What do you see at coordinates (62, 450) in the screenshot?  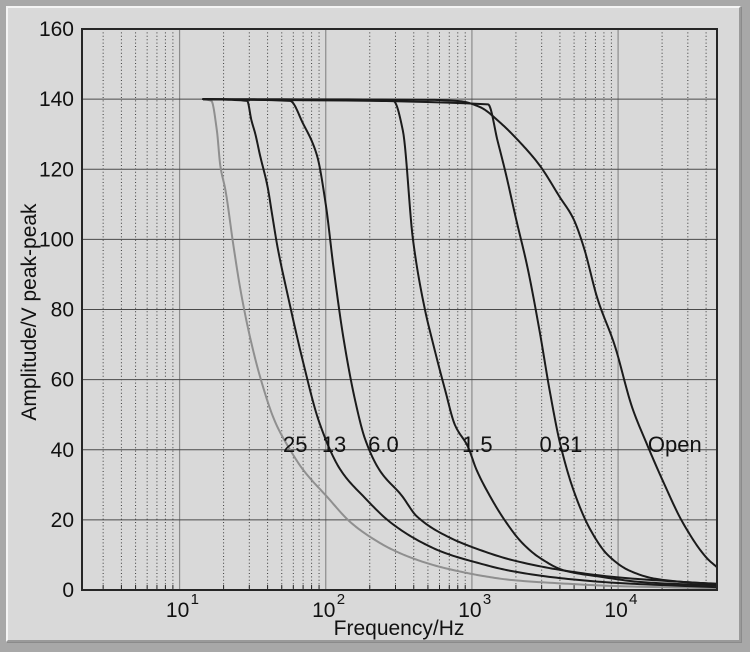 I see `y-tick-label: 40` at bounding box center [62, 450].